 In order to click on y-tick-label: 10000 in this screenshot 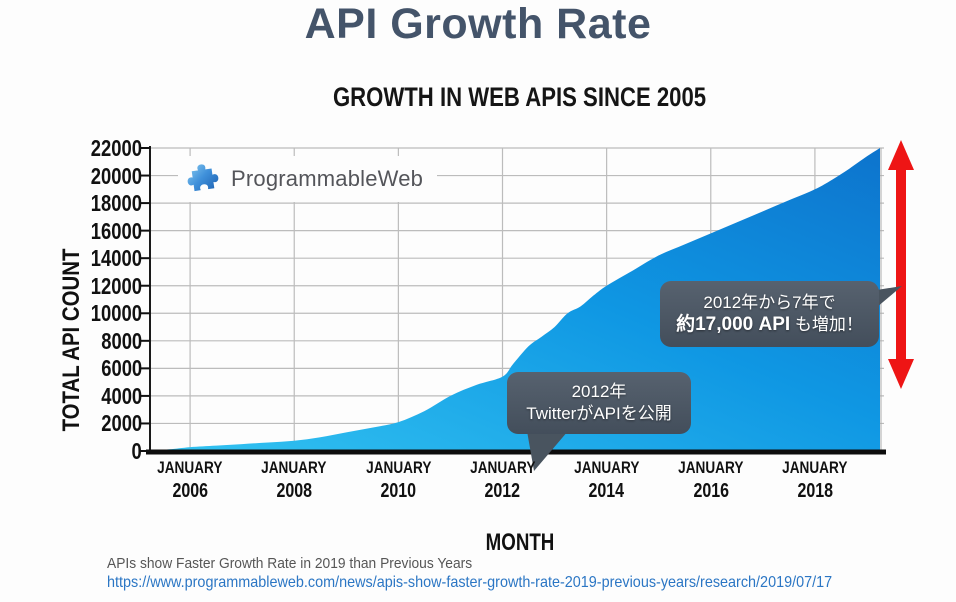, I will do `click(116, 313)`.